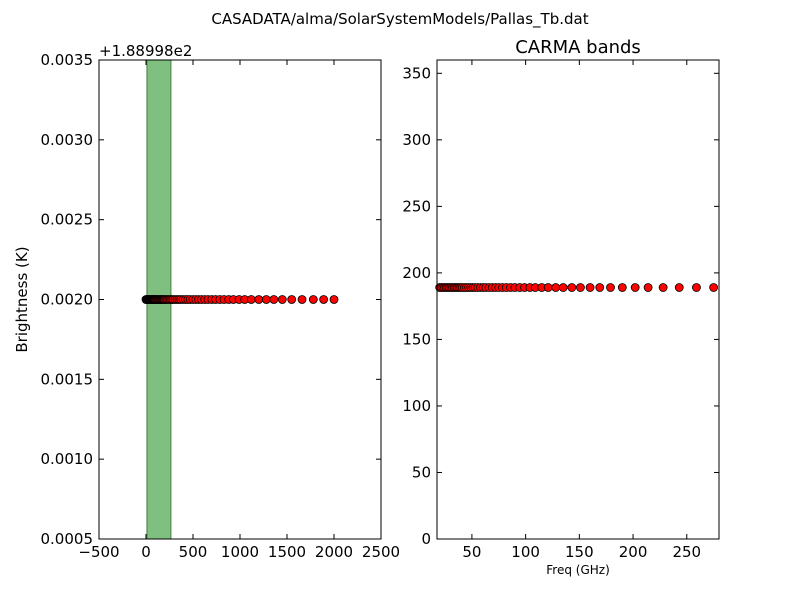 This screenshot has height=600, width=800. I want to click on x-tick-label: −500, so click(98, 552).